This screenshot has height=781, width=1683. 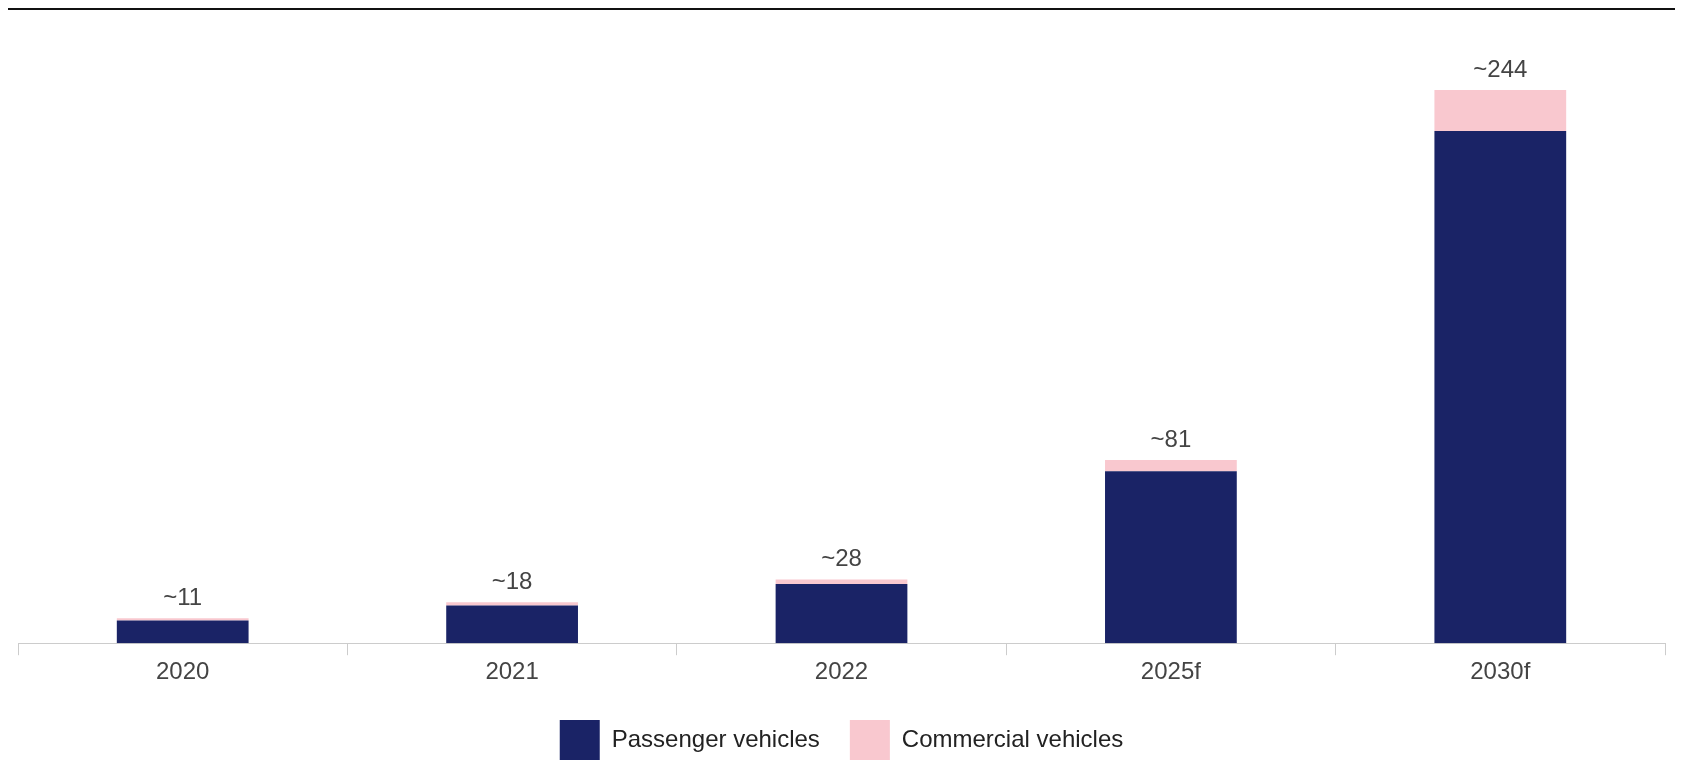 I want to click on annotation: ~244, so click(x=1500, y=68).